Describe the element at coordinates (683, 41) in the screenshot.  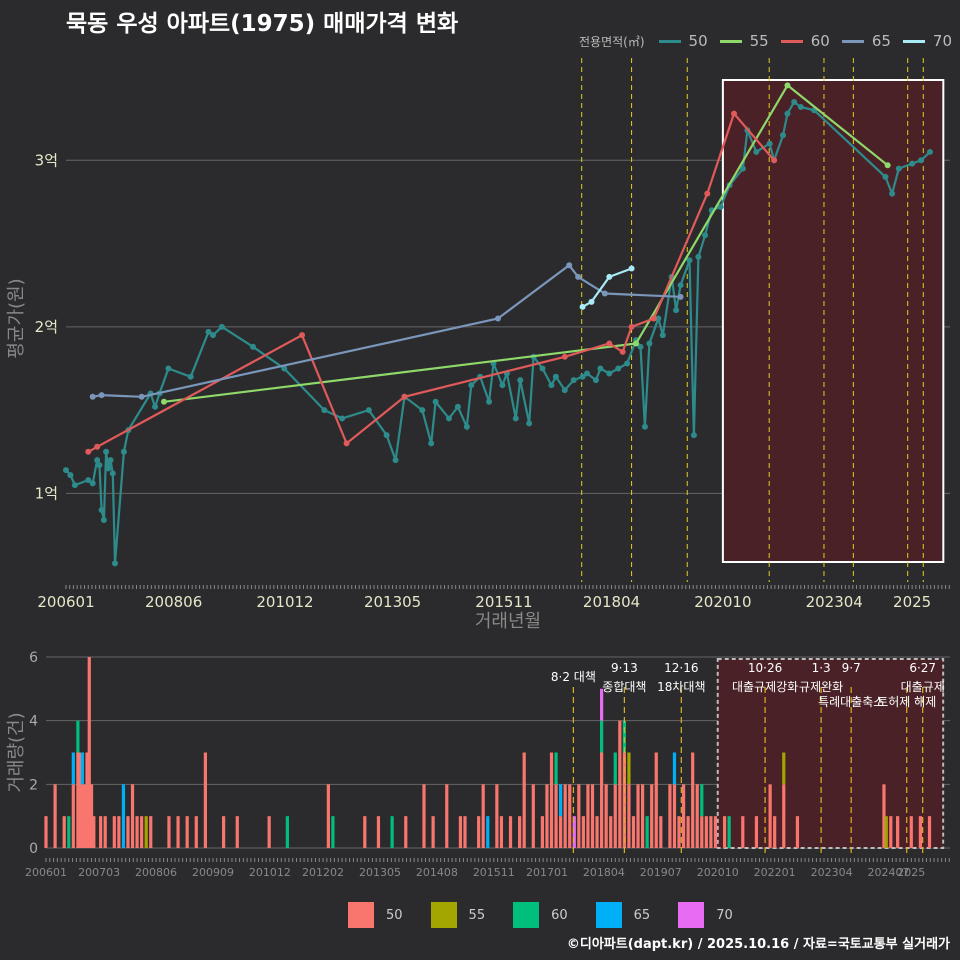
I see `legend-item-50: 50` at that location.